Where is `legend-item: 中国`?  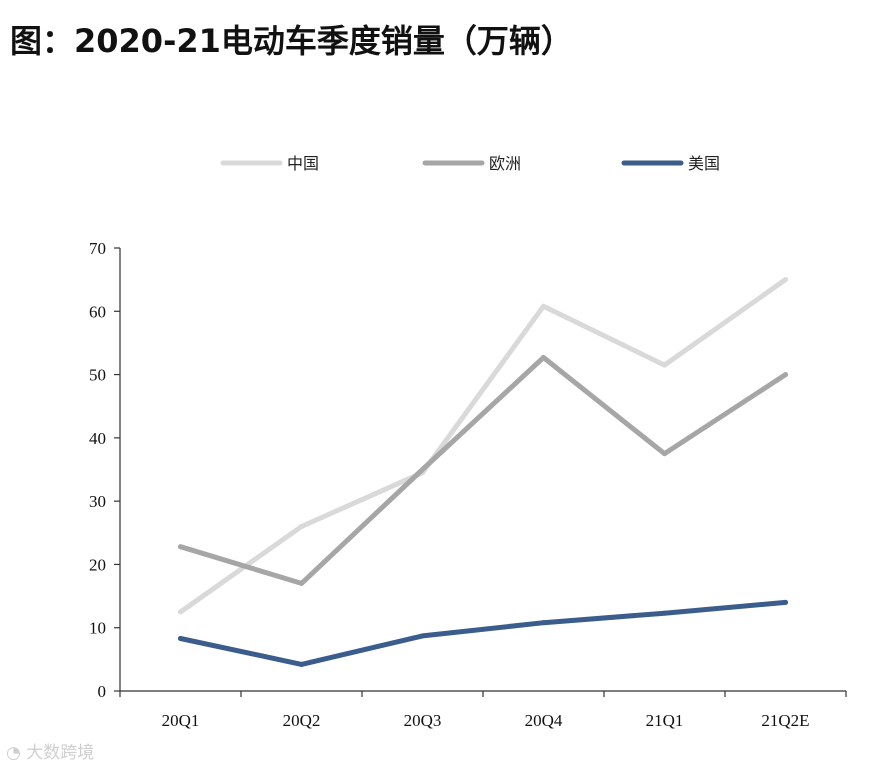
legend-item: 中国 is located at coordinates (269, 163).